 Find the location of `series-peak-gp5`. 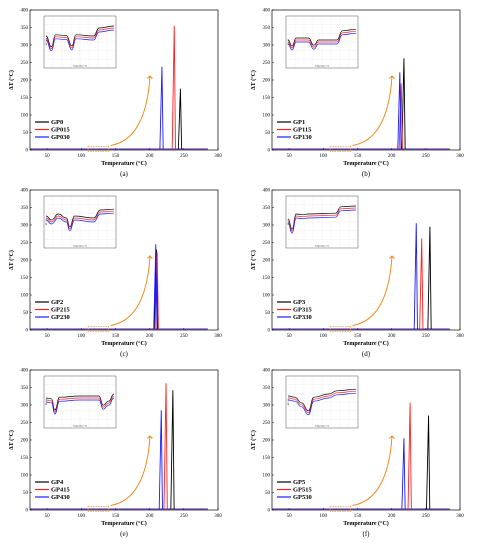

series-peak-gp5 is located at coordinates (428, 462).